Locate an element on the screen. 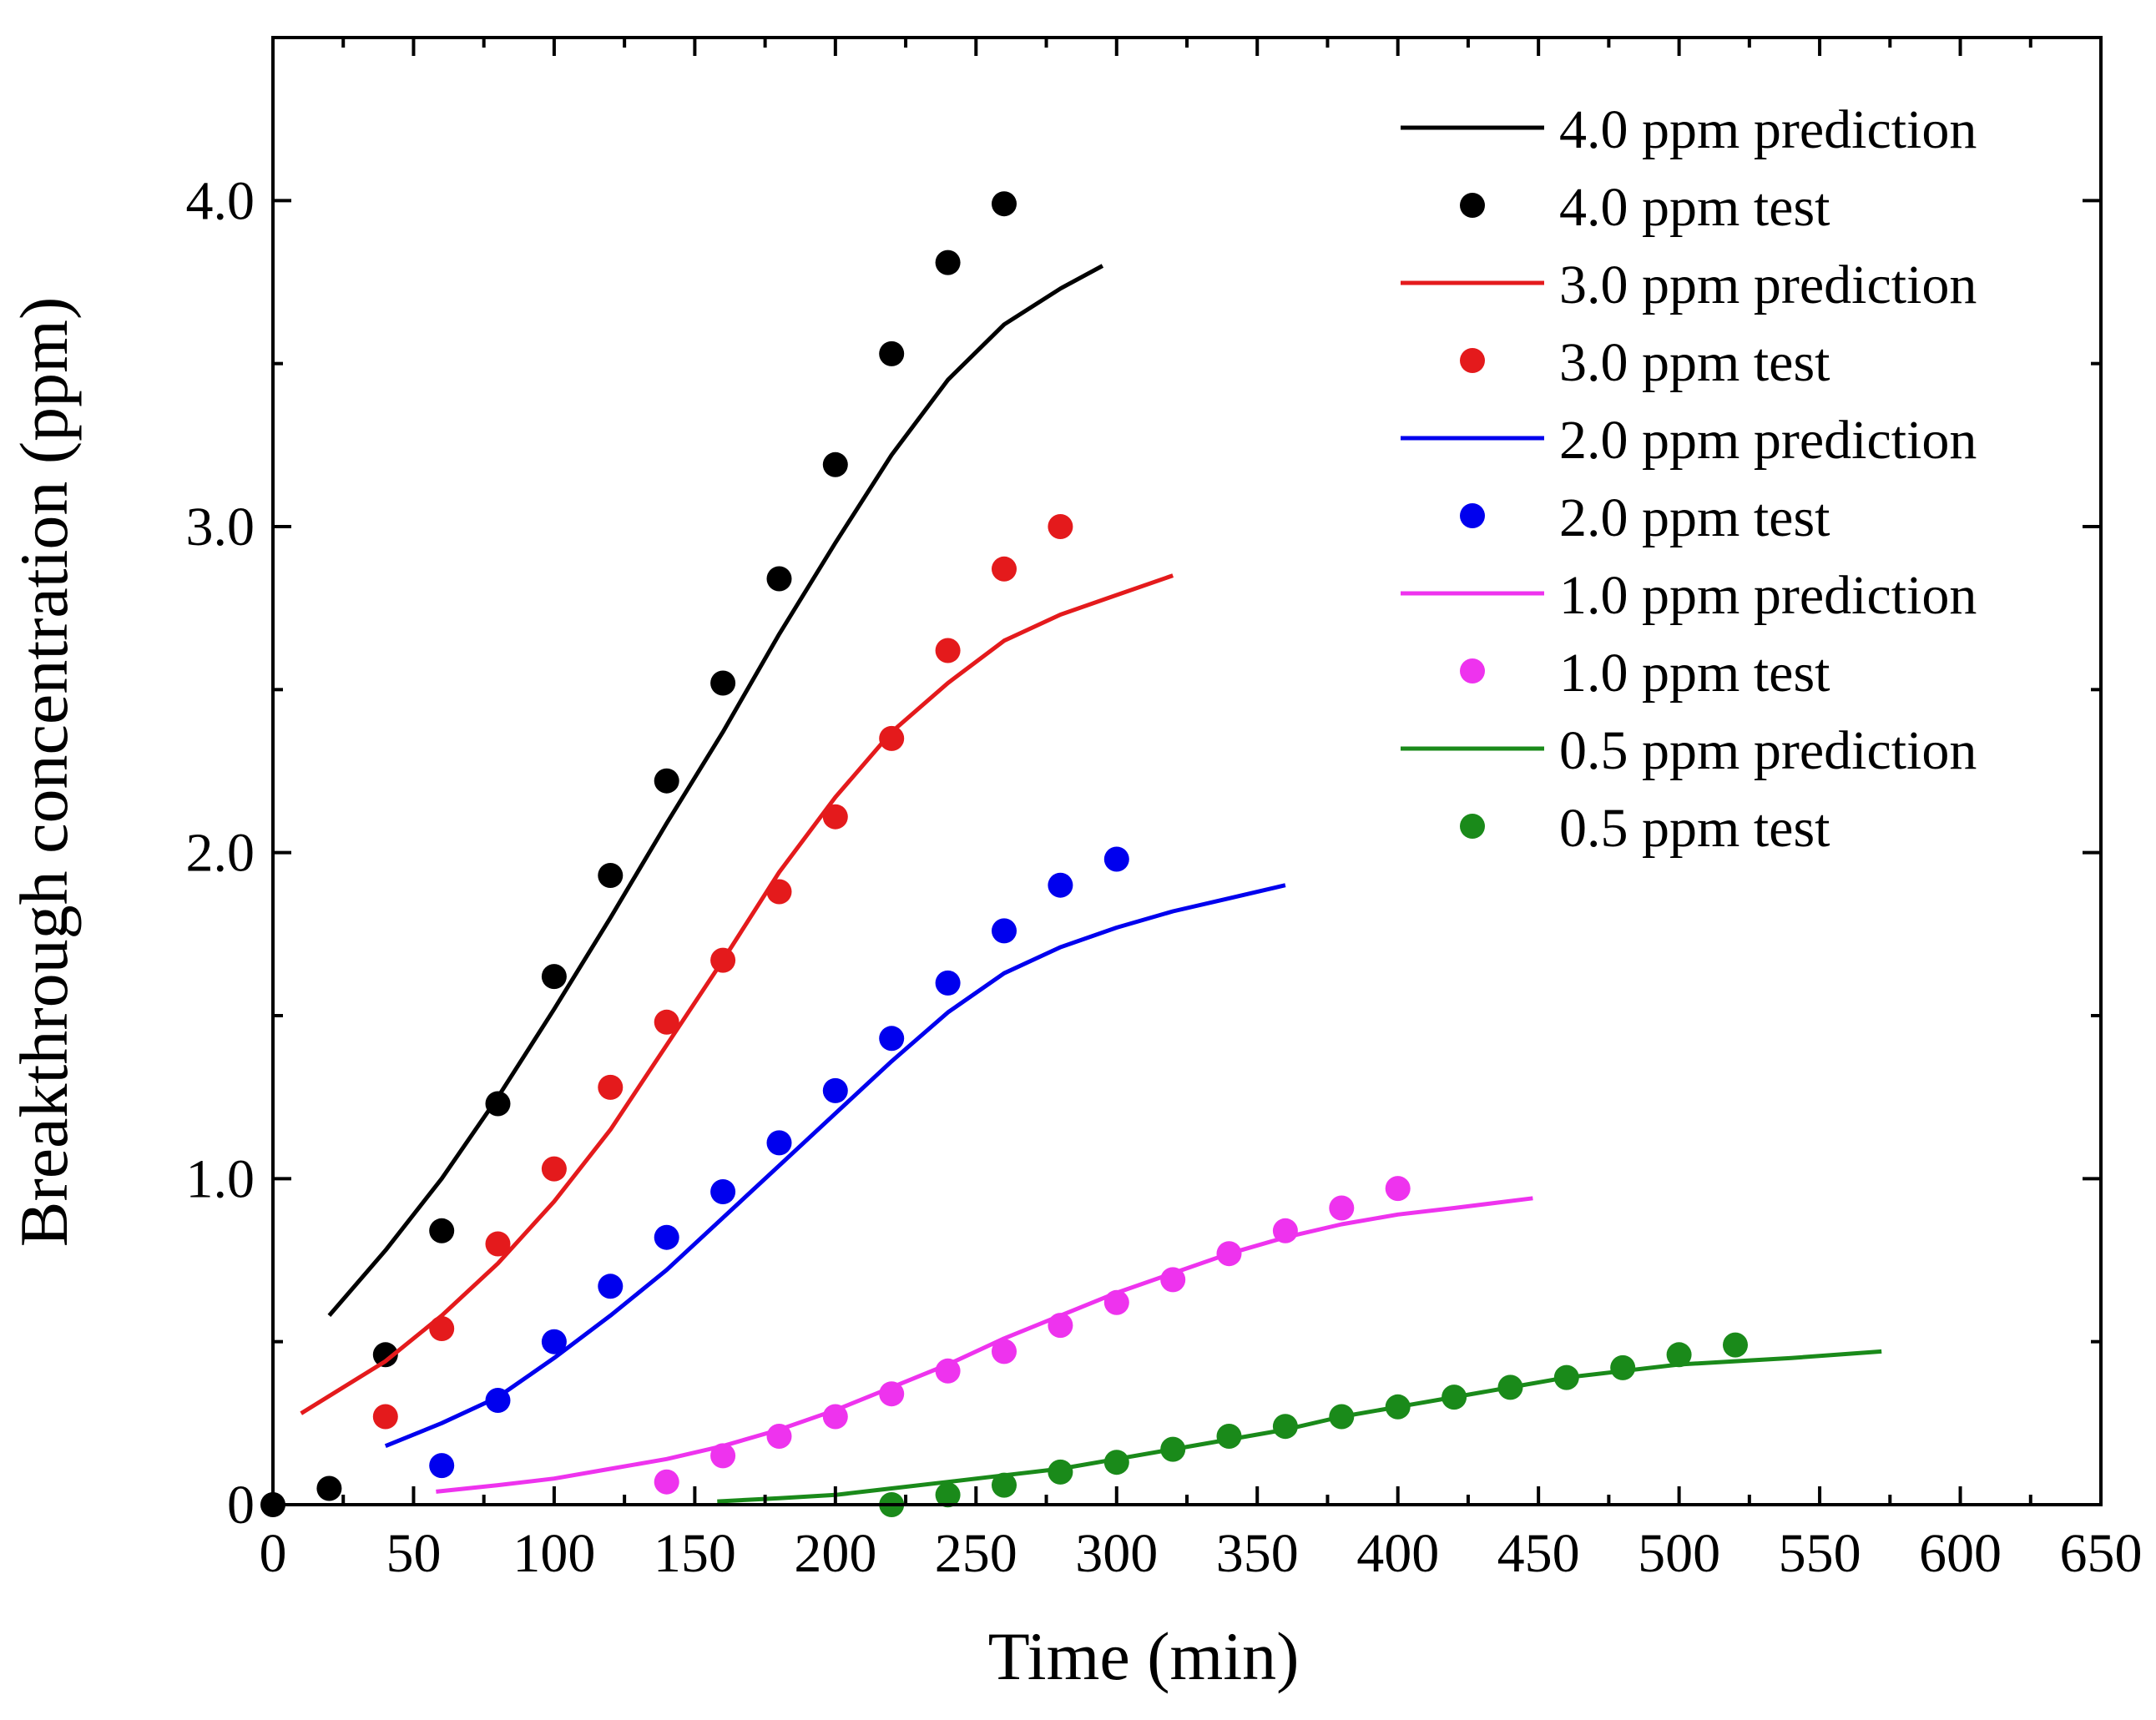 The width and height of the screenshot is (2156, 1720). legend-item-3-0-ppm-test: 3.0 ppm test is located at coordinates (1645, 362).